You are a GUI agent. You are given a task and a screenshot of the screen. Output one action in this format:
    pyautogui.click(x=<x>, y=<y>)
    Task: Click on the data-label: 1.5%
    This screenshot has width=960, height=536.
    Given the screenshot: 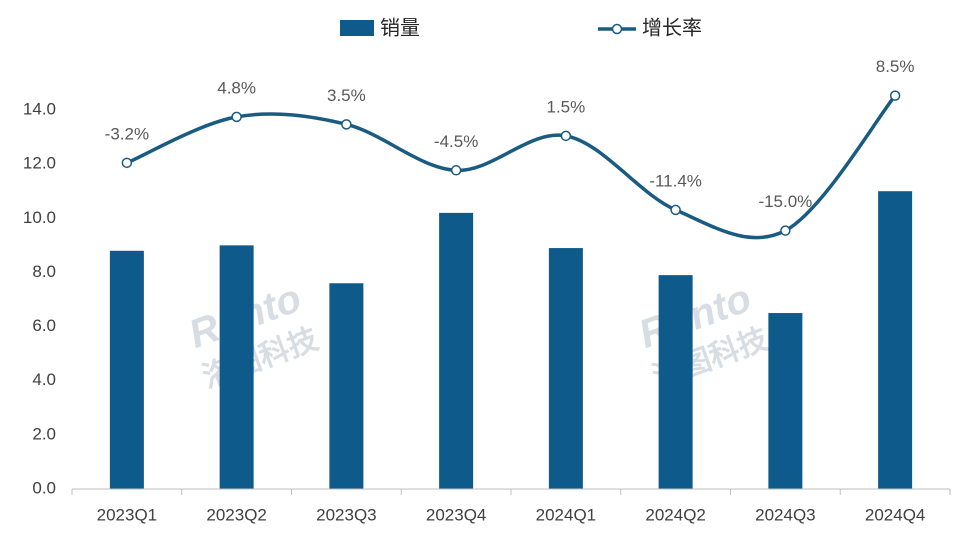 What is the action you would take?
    pyautogui.click(x=566, y=106)
    